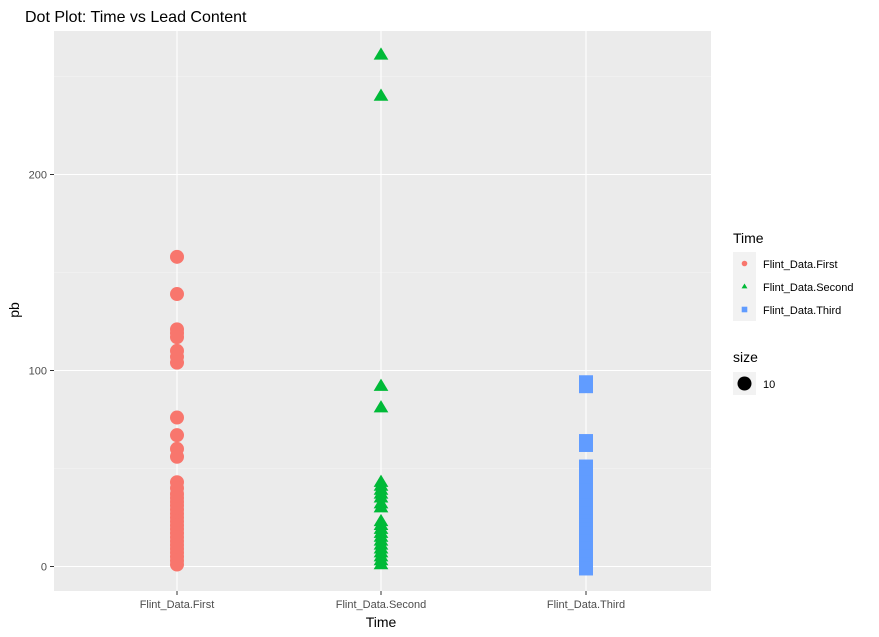  I want to click on chart-title: Dot Plot: Time vs Lead Content, so click(136, 17).